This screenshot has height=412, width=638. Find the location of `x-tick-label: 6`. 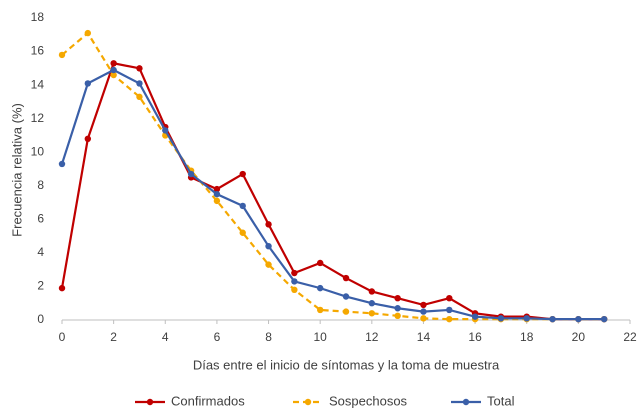

x-tick-label: 6 is located at coordinates (217, 337).